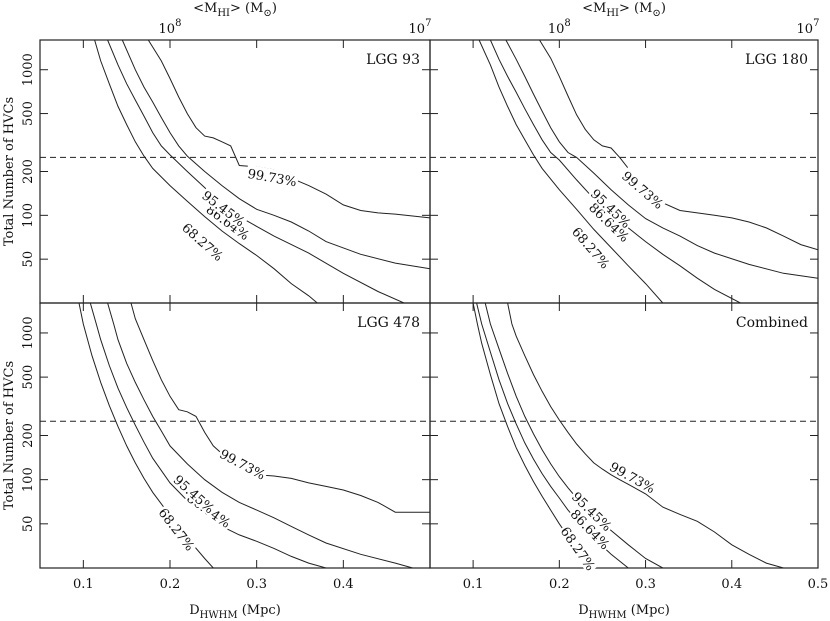 This screenshot has height=621, width=830. Describe the element at coordinates (818, 584) in the screenshot. I see `x-tick-label: 0.5` at that location.